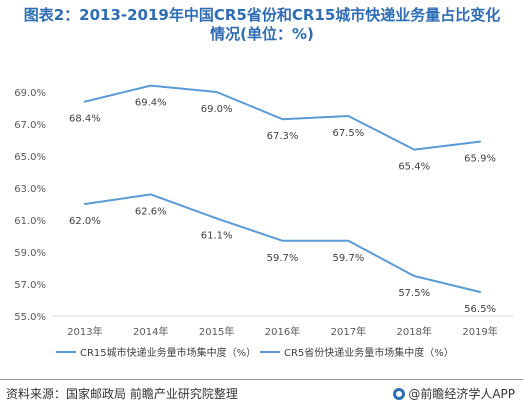  I want to click on data-label: 62.6%, so click(151, 211).